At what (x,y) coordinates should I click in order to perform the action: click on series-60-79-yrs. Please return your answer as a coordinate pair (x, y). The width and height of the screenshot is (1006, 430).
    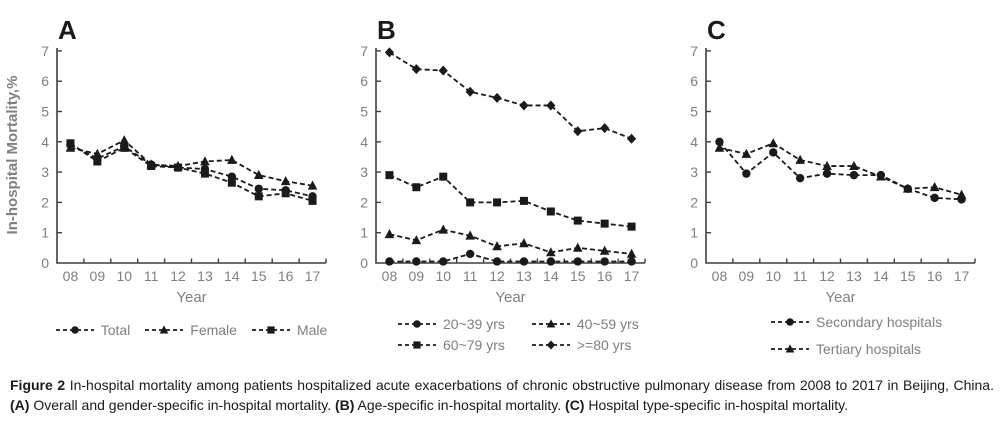
    Looking at the image, I should click on (510, 201).